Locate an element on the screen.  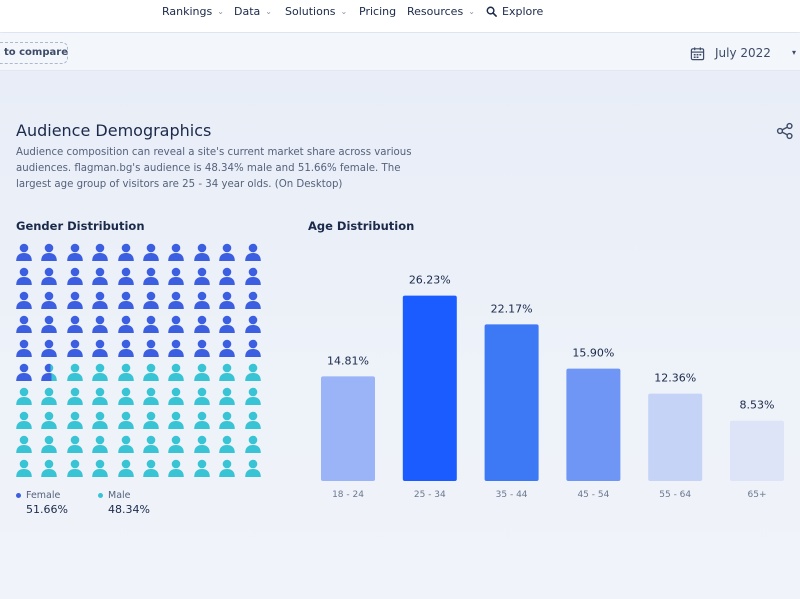
age-bar-value-label: 15.90% is located at coordinates (593, 353).